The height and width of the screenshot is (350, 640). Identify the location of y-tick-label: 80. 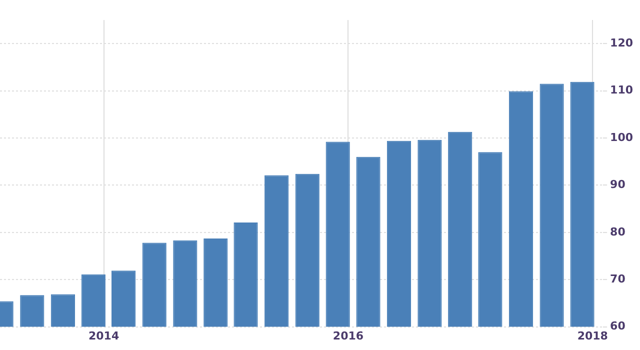
(618, 231).